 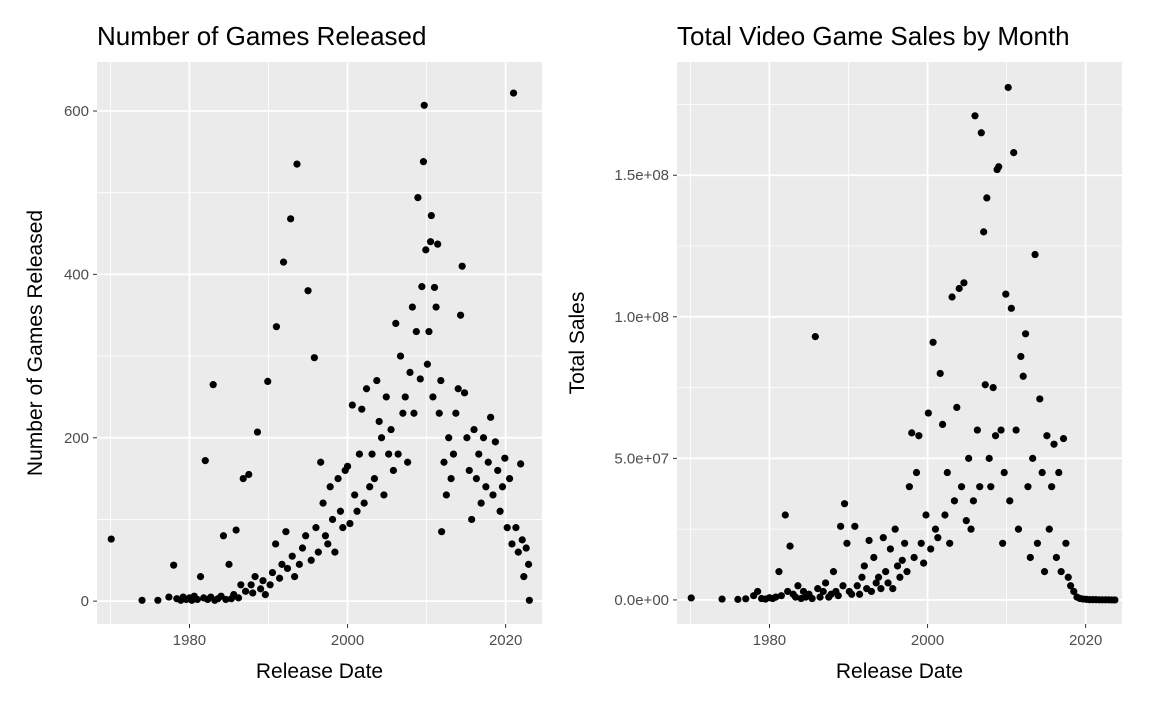 What do you see at coordinates (641, 175) in the screenshot?
I see `y-tick-label: 1.5e+08` at bounding box center [641, 175].